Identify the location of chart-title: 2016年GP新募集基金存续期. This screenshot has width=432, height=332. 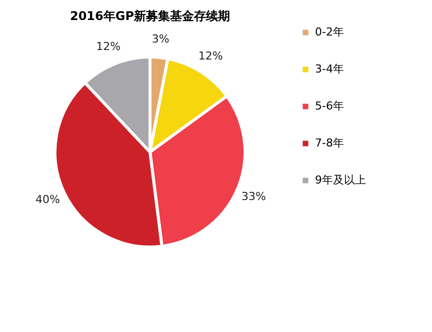
(150, 16).